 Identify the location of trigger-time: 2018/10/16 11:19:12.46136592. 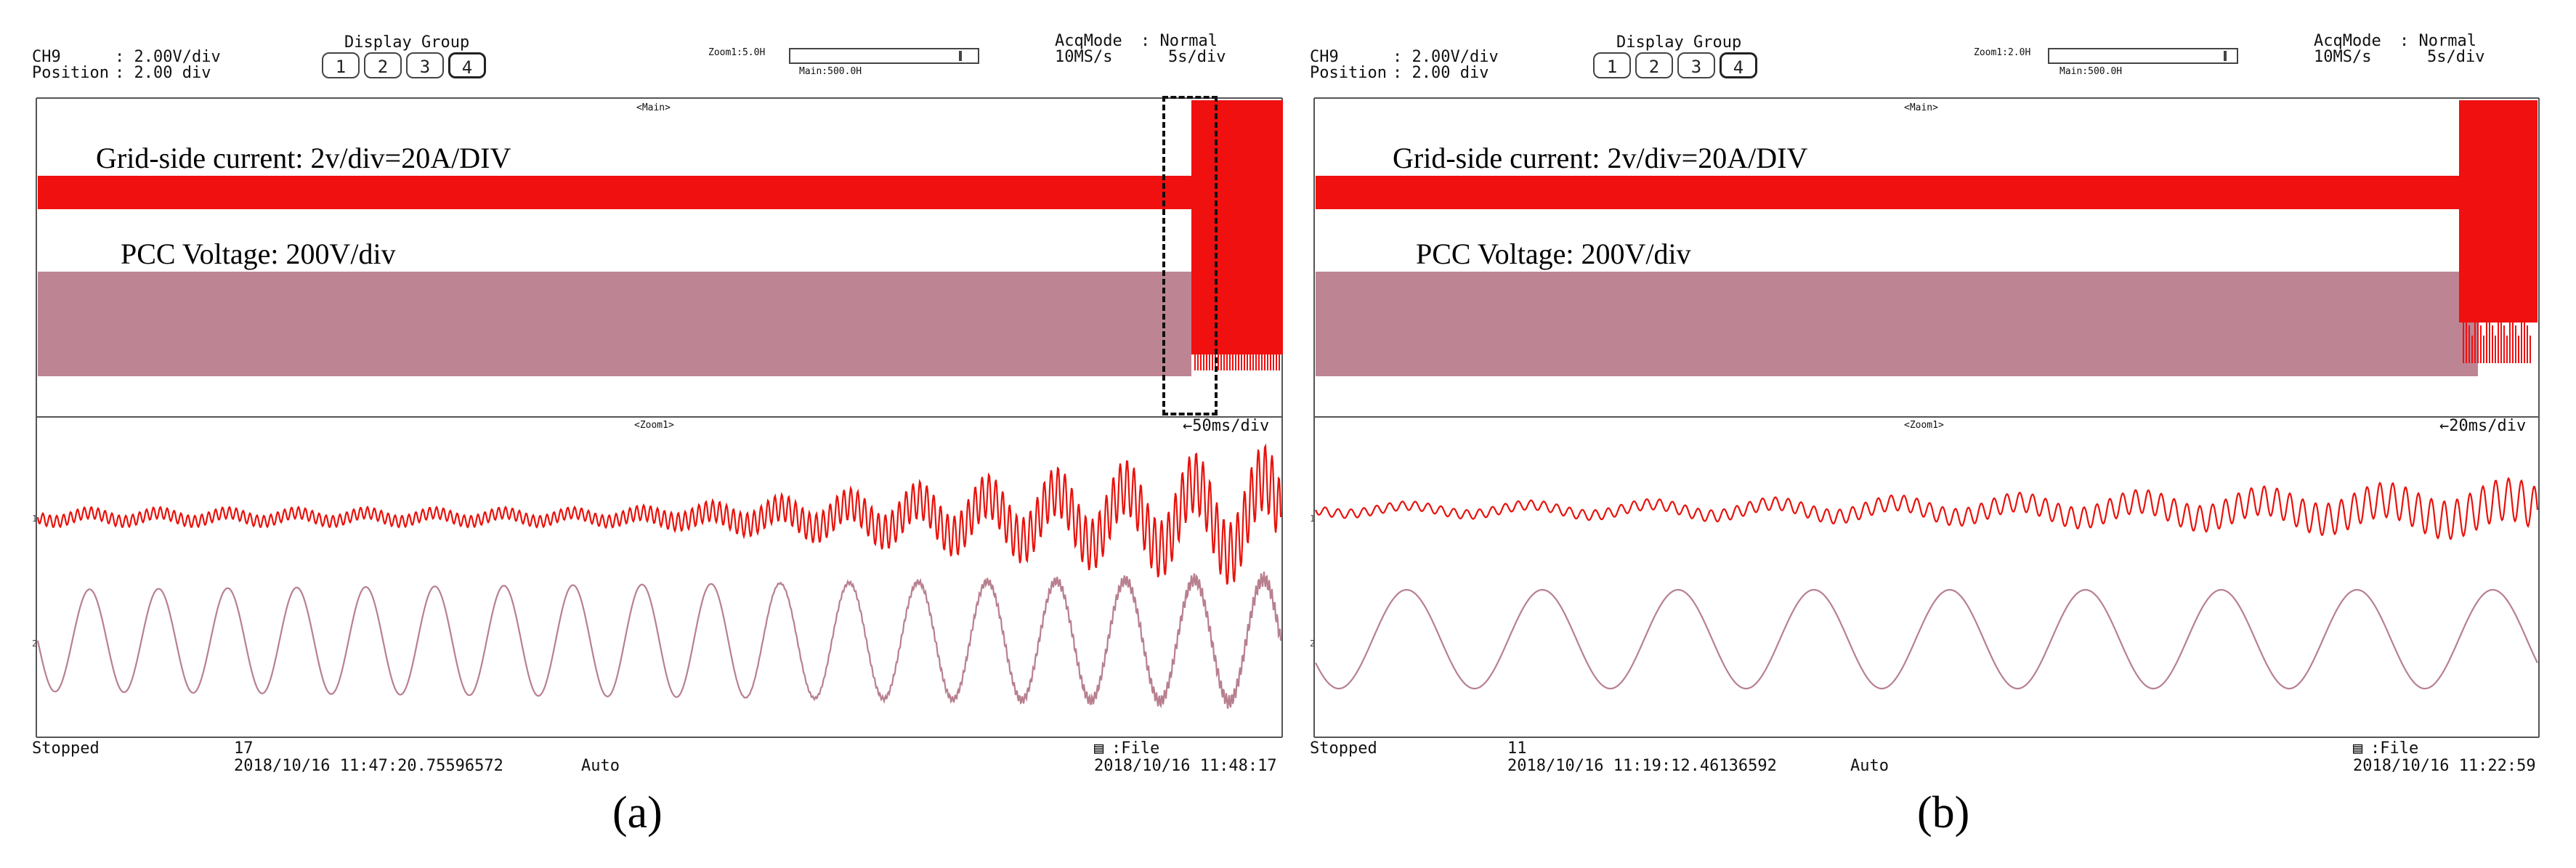
(1642, 766).